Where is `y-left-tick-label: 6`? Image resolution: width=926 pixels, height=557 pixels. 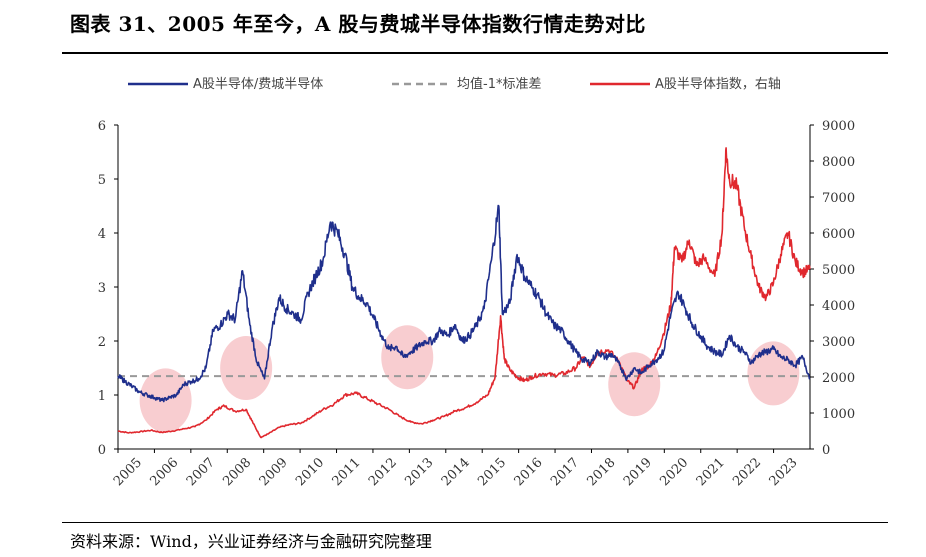
y-left-tick-label: 6 is located at coordinates (102, 126).